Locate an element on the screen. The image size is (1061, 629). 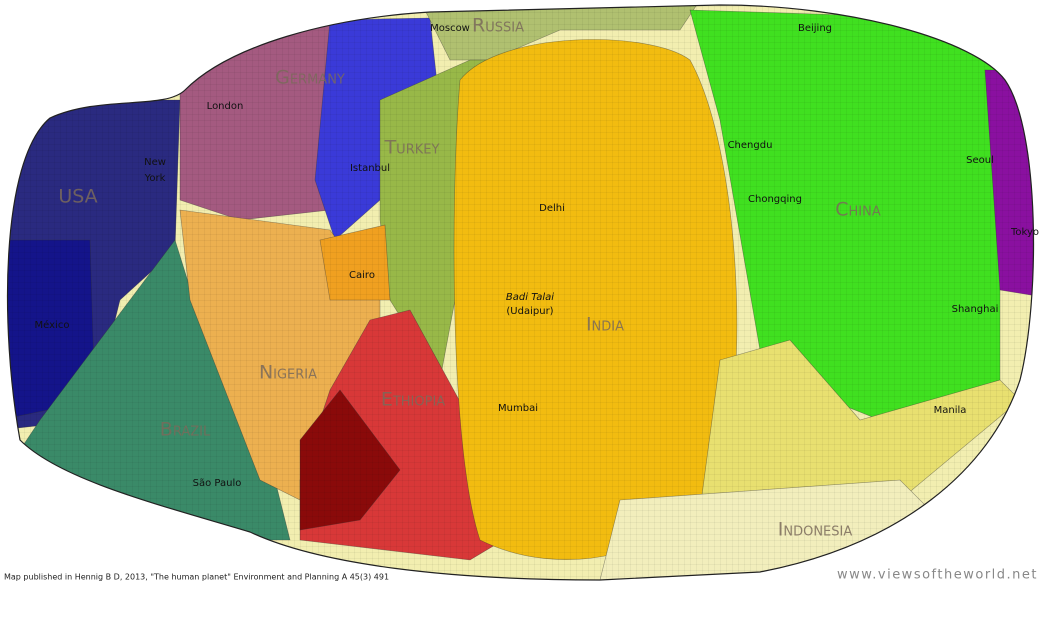
city-label: Chongqing is located at coordinates (775, 199).